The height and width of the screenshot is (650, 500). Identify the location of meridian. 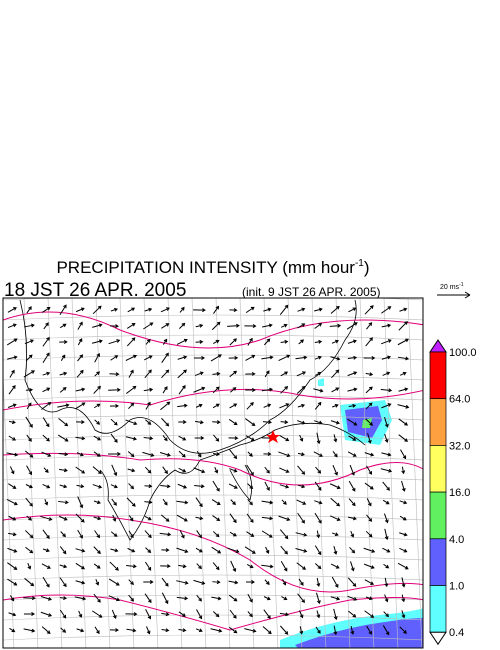
(79, 473).